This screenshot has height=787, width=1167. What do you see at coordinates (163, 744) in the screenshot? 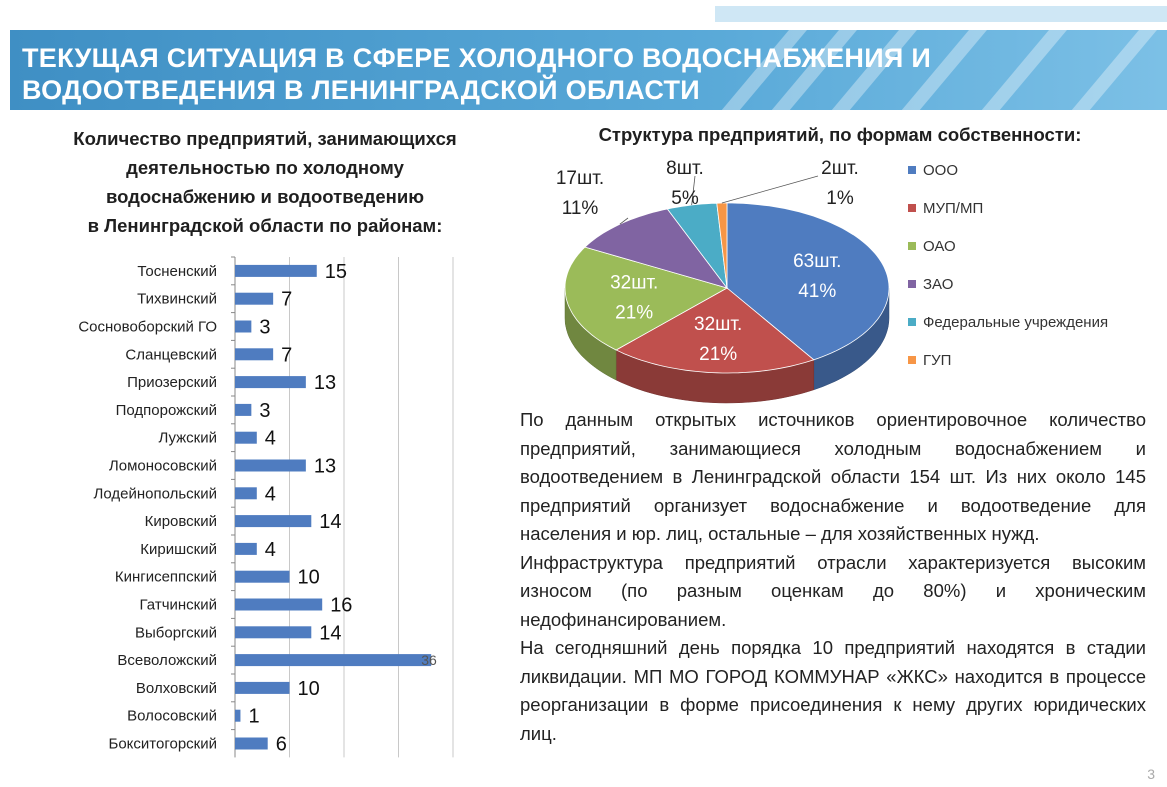
I see `bar-category-label: Бокситогорский` at bounding box center [163, 744].